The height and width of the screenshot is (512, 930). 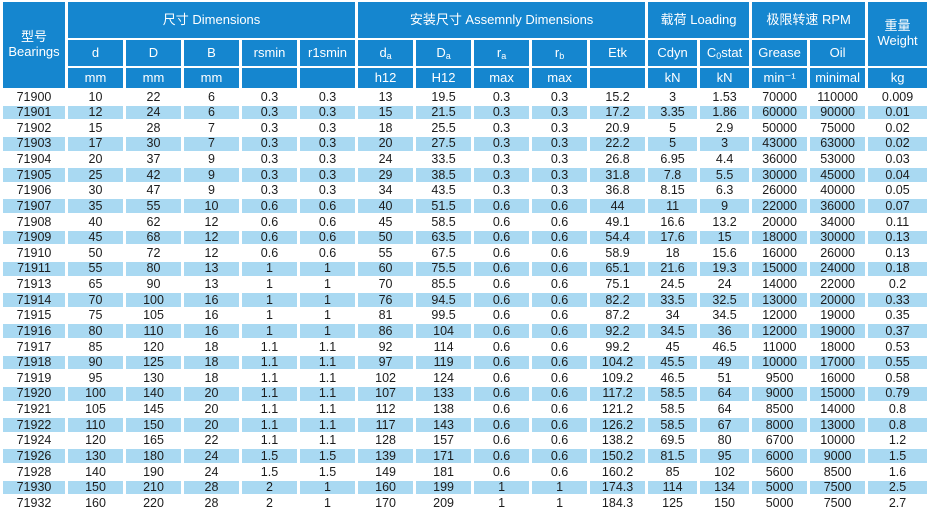 I want to click on value-cell: 9, so click(x=725, y=206).